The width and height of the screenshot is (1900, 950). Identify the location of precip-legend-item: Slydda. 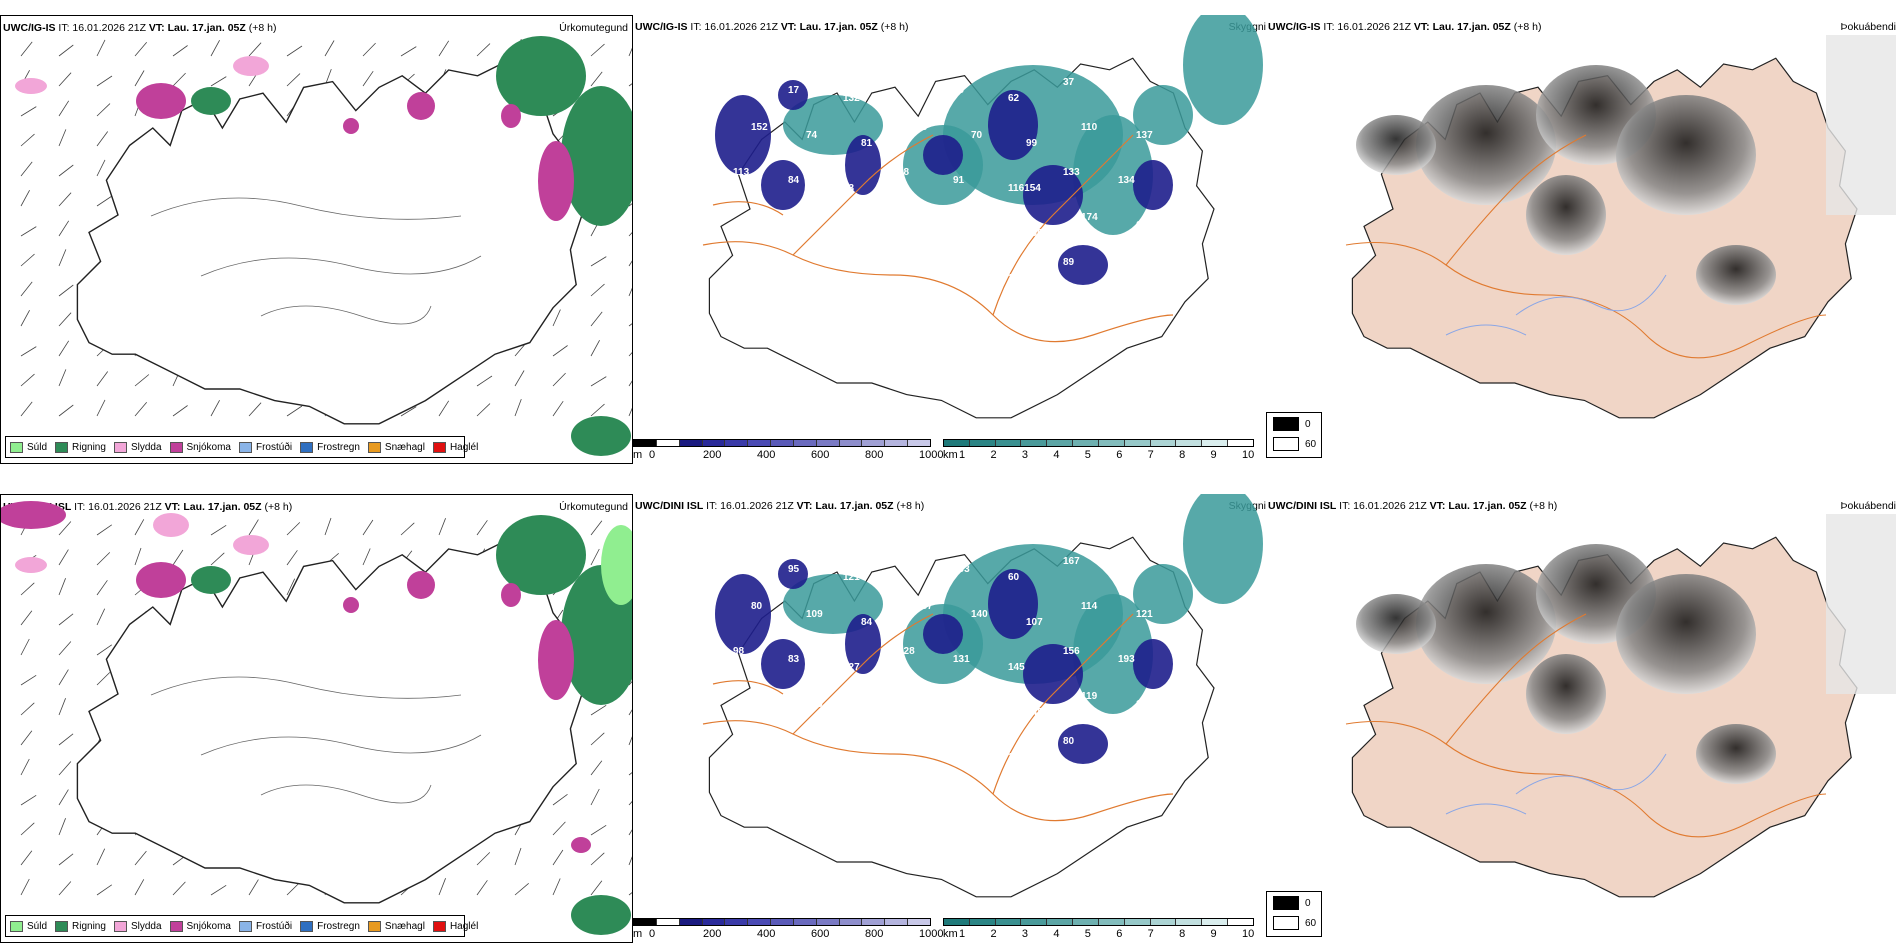
(137, 926).